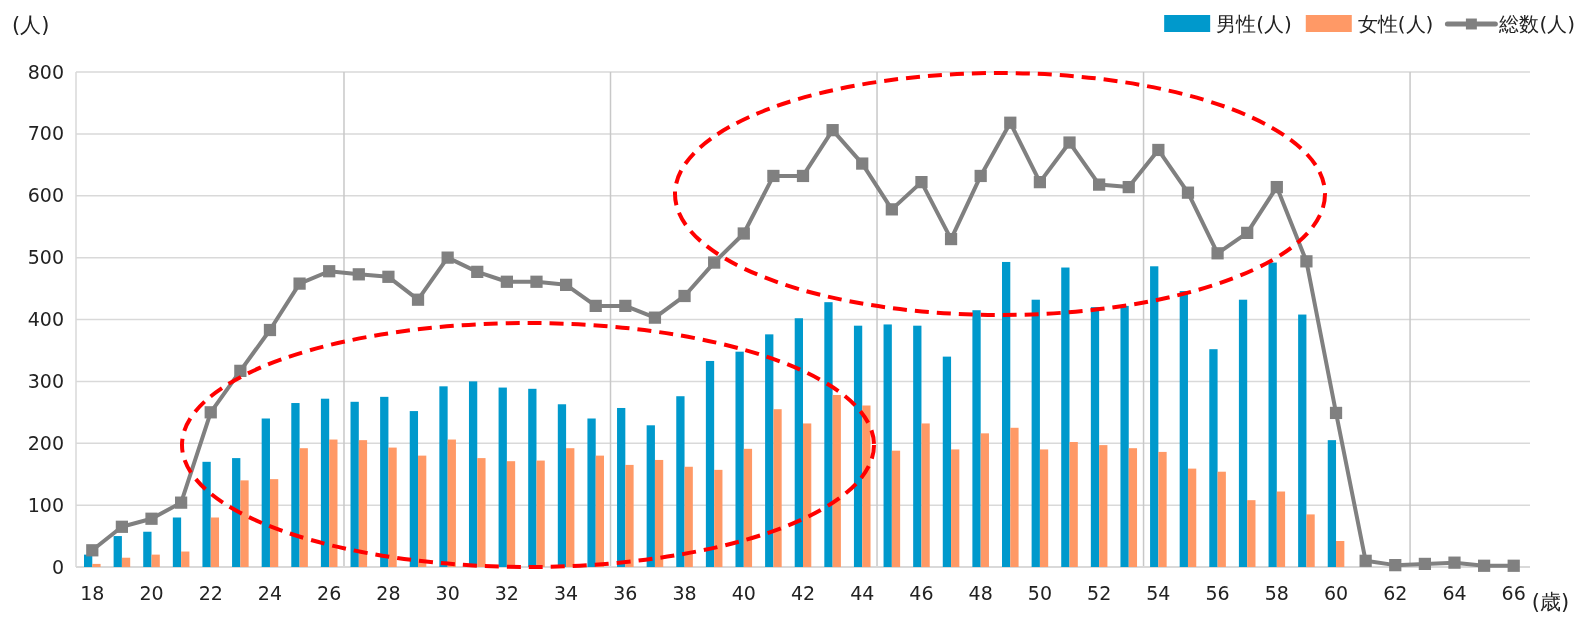  Describe the element at coordinates (45, 195) in the screenshot. I see `y-tick-label: 600` at that location.